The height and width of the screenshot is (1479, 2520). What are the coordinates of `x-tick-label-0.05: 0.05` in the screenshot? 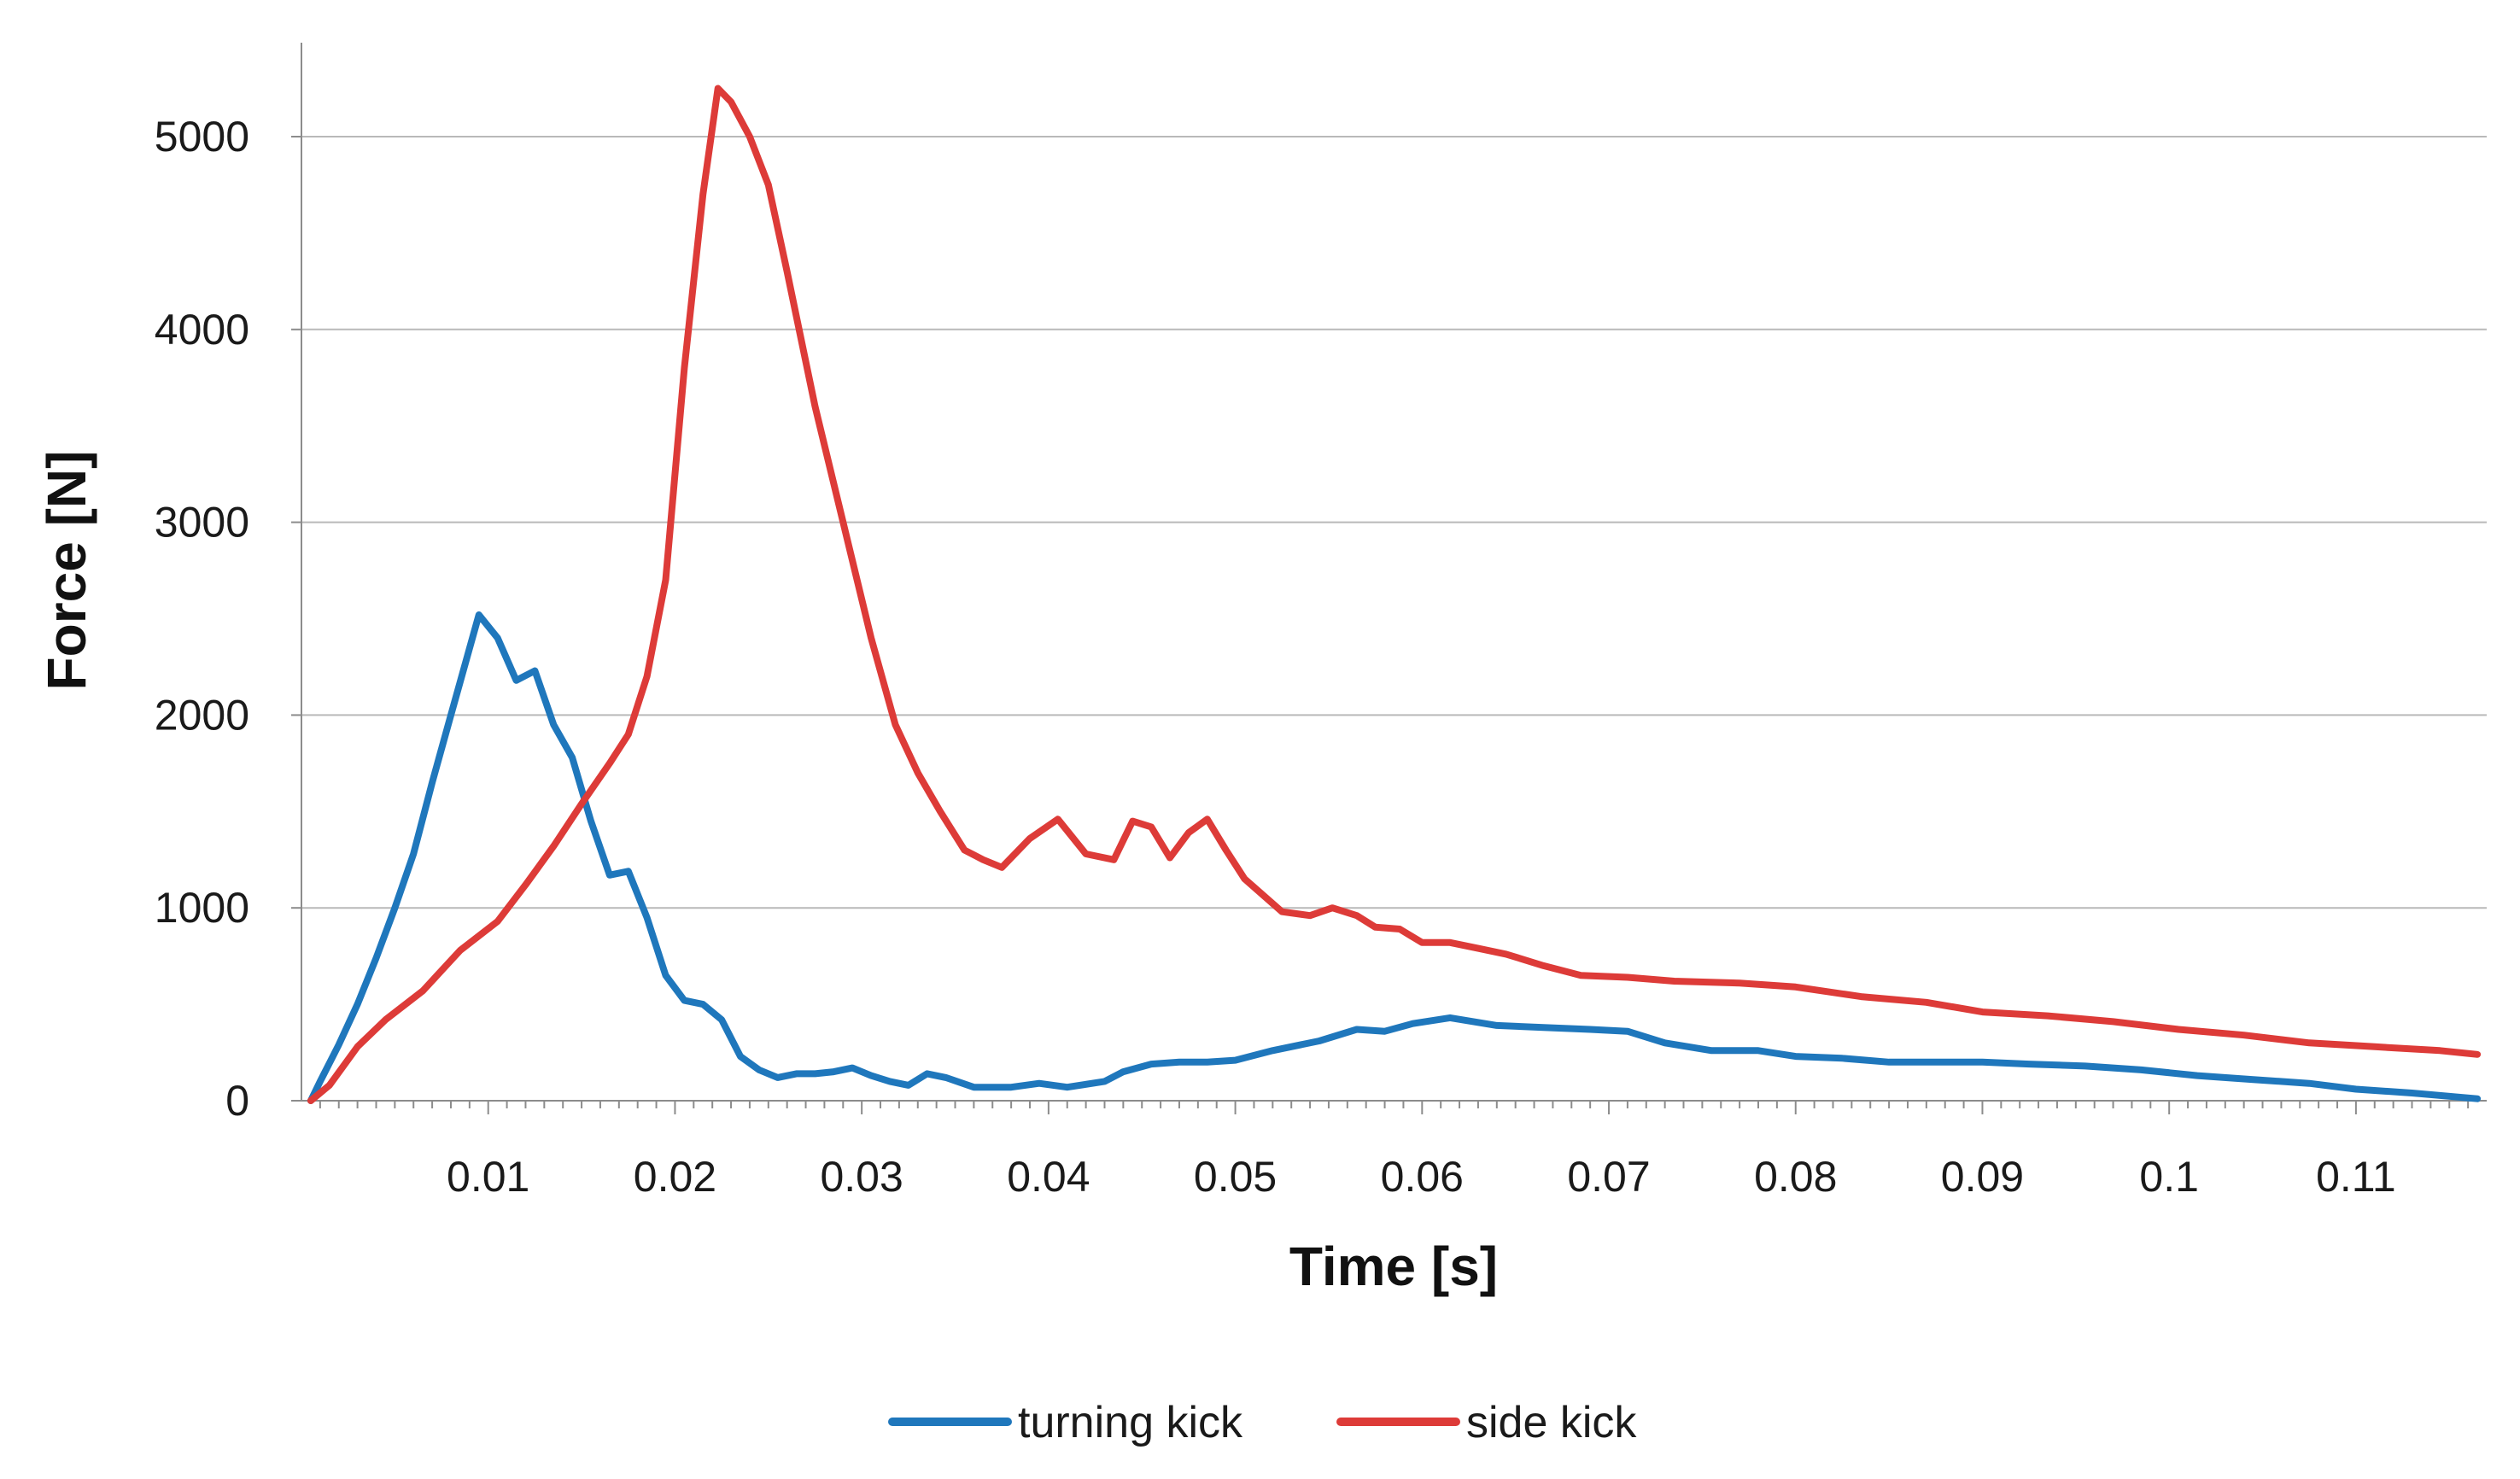 It's located at (1235, 1177).